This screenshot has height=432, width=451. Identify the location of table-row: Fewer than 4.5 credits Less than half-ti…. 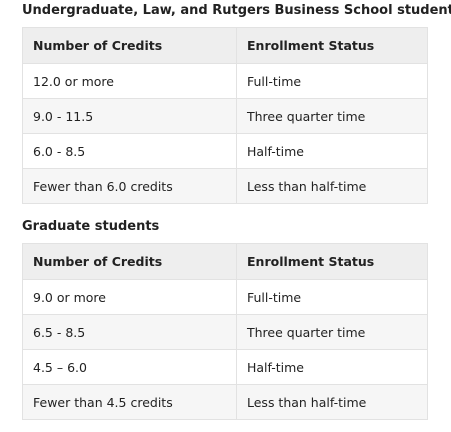
(225, 402).